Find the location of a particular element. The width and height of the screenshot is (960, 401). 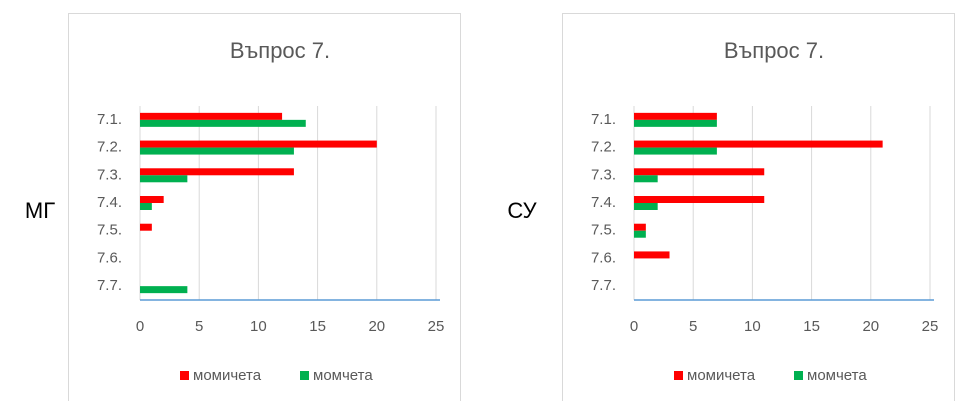

row-label: СУ is located at coordinates (522, 210).